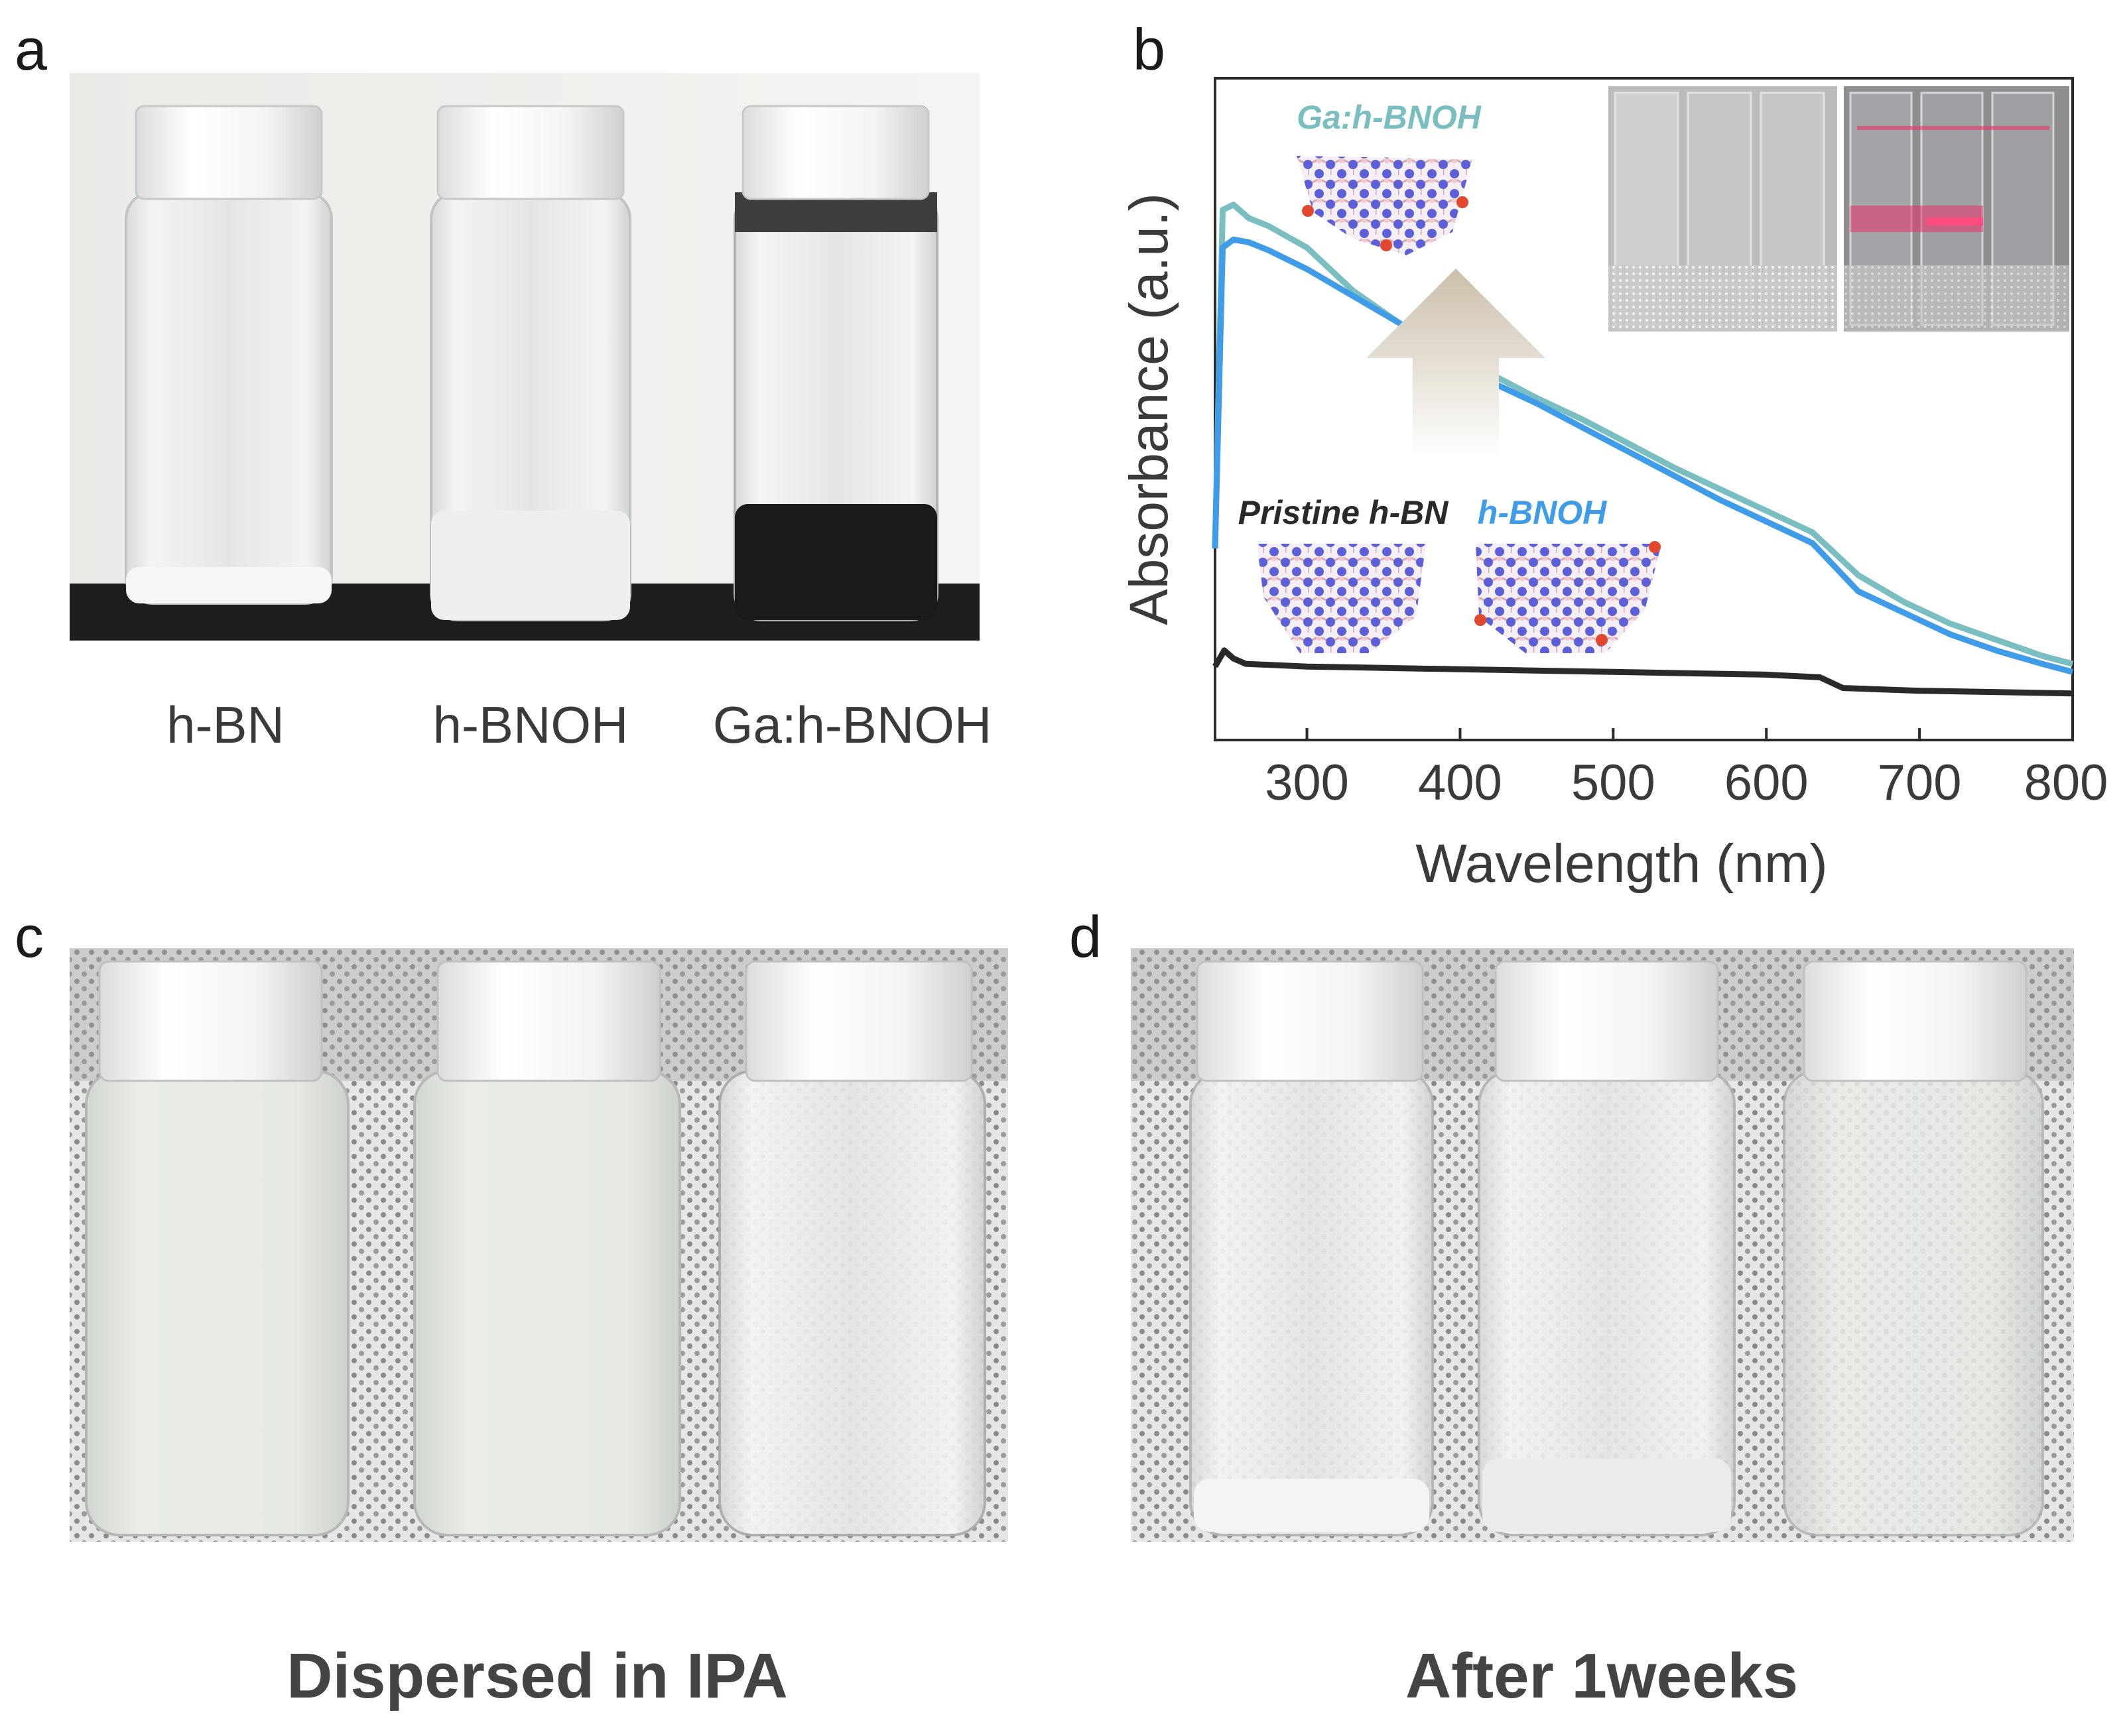 The image size is (2127, 1736). Describe the element at coordinates (1607, 1248) in the screenshot. I see `vial-d-h-bnoh` at that location.